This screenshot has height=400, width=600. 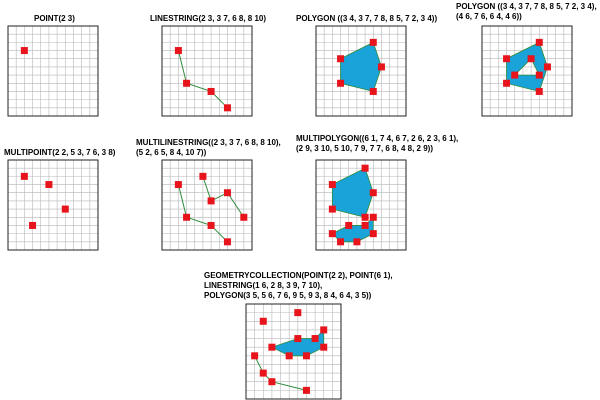 I want to click on caption-line: POINT(2 3), so click(x=54, y=18).